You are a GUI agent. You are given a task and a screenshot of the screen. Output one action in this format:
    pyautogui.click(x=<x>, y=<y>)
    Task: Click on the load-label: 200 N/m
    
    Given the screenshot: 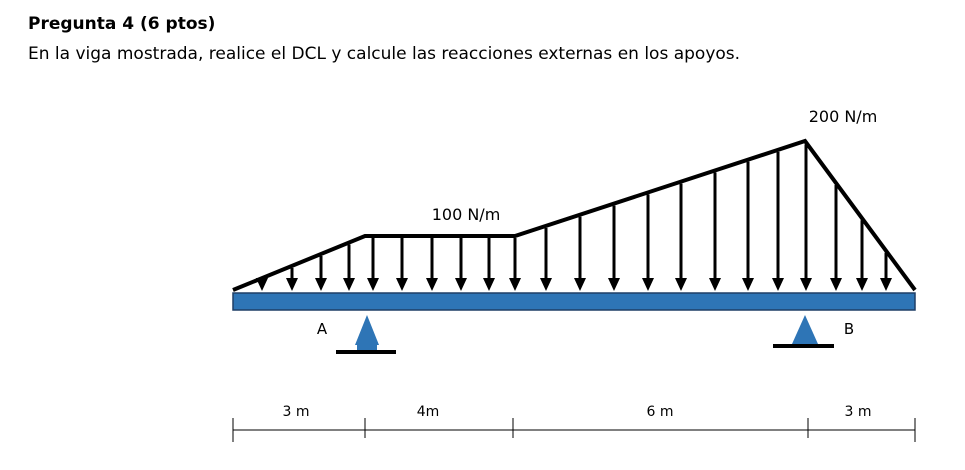 What is the action you would take?
    pyautogui.click(x=843, y=116)
    